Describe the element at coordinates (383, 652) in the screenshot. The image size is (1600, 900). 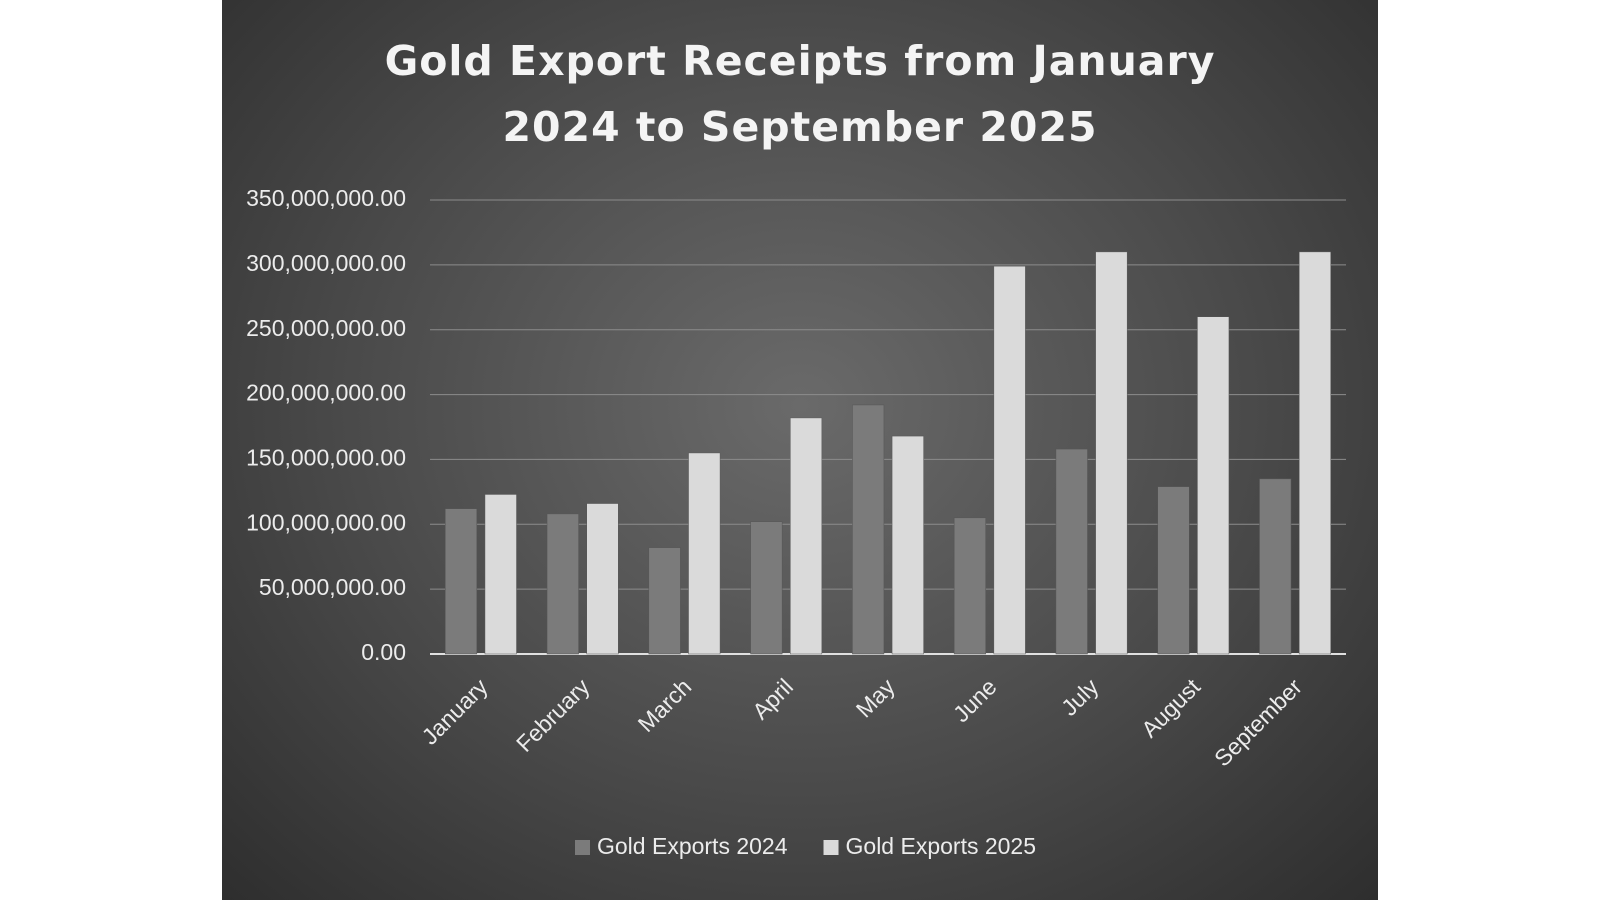
I see `y-tick-label: 0.00` at that location.